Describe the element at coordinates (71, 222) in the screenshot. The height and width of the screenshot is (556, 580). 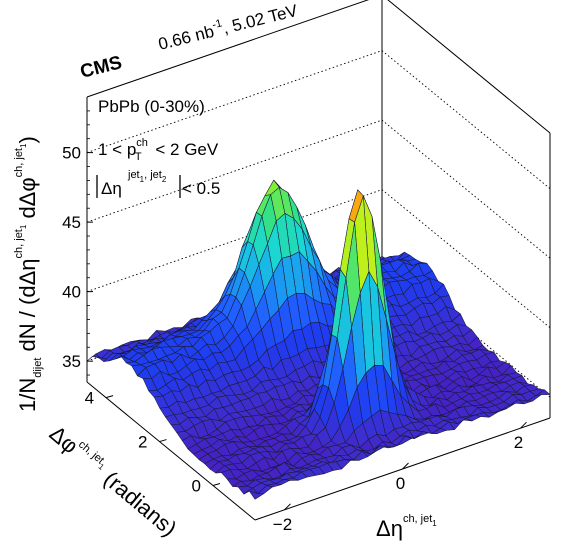
I see `z-tick-label: 45` at that location.